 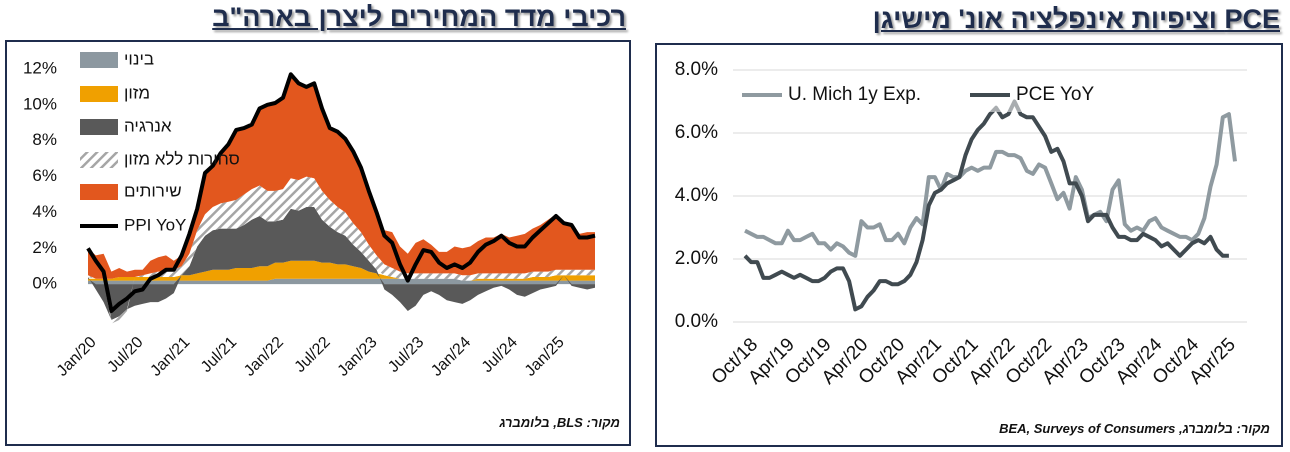 I want to click on x-tick-label: Jan/23, so click(x=358, y=357).